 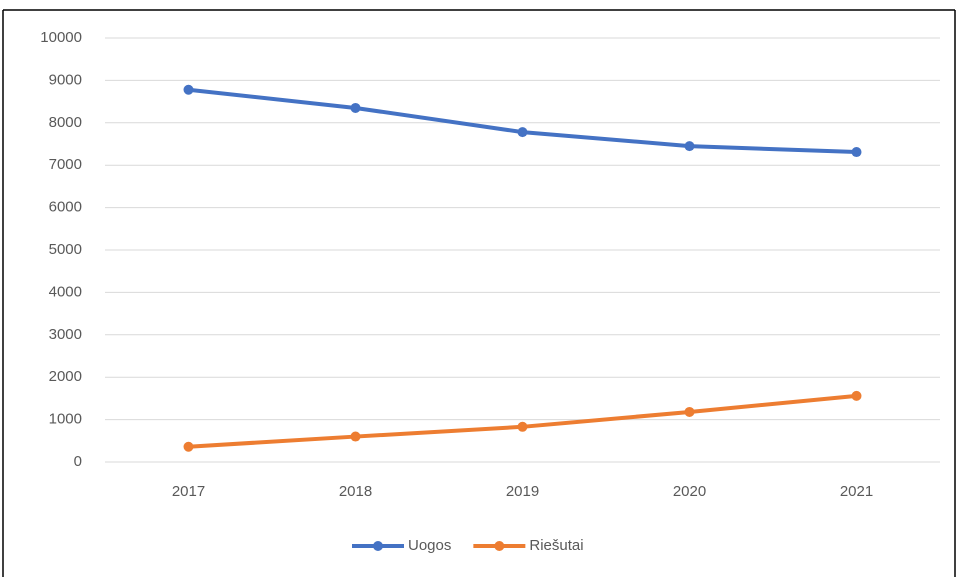 What do you see at coordinates (65, 122) in the screenshot?
I see `y-tick-label: 8000` at bounding box center [65, 122].